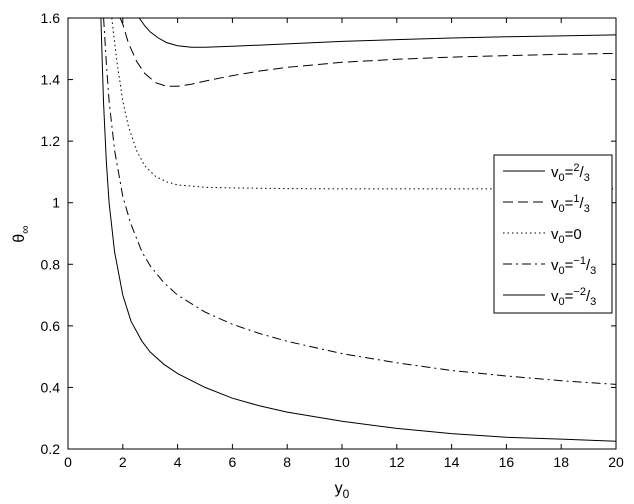 The width and height of the screenshot is (634, 504). I want to click on y-tick-label: 0.8, so click(51, 264).